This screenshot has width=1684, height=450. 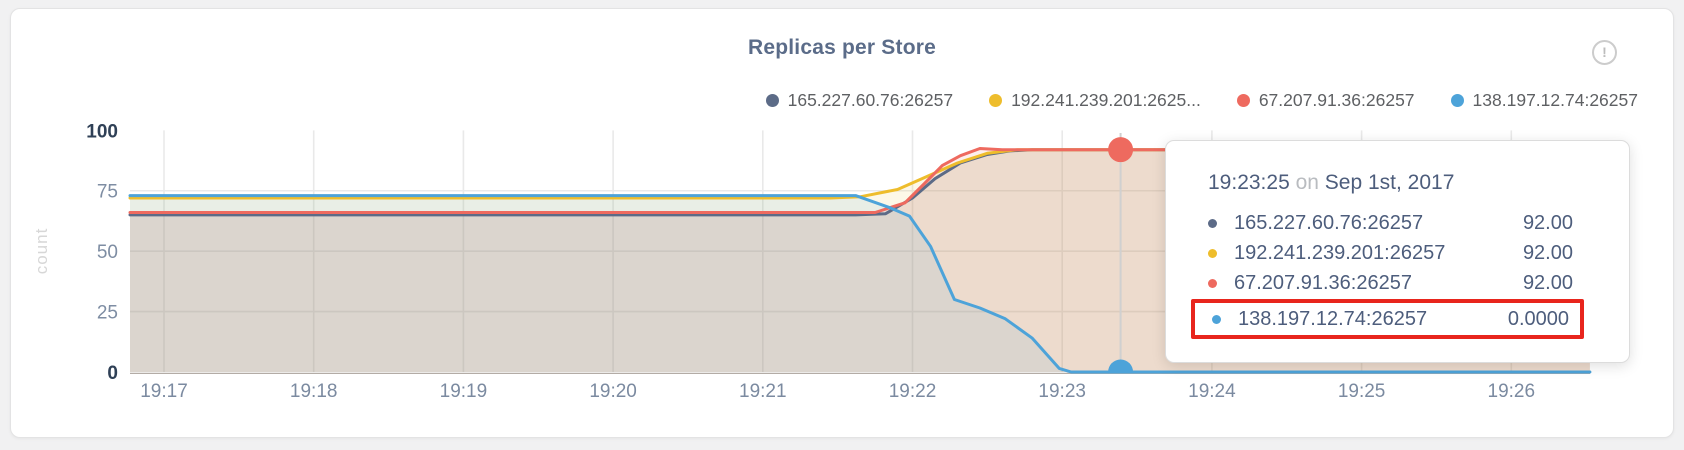 I want to click on legend-item-store-4: 138.197.12.74:26257, so click(x=1544, y=100).